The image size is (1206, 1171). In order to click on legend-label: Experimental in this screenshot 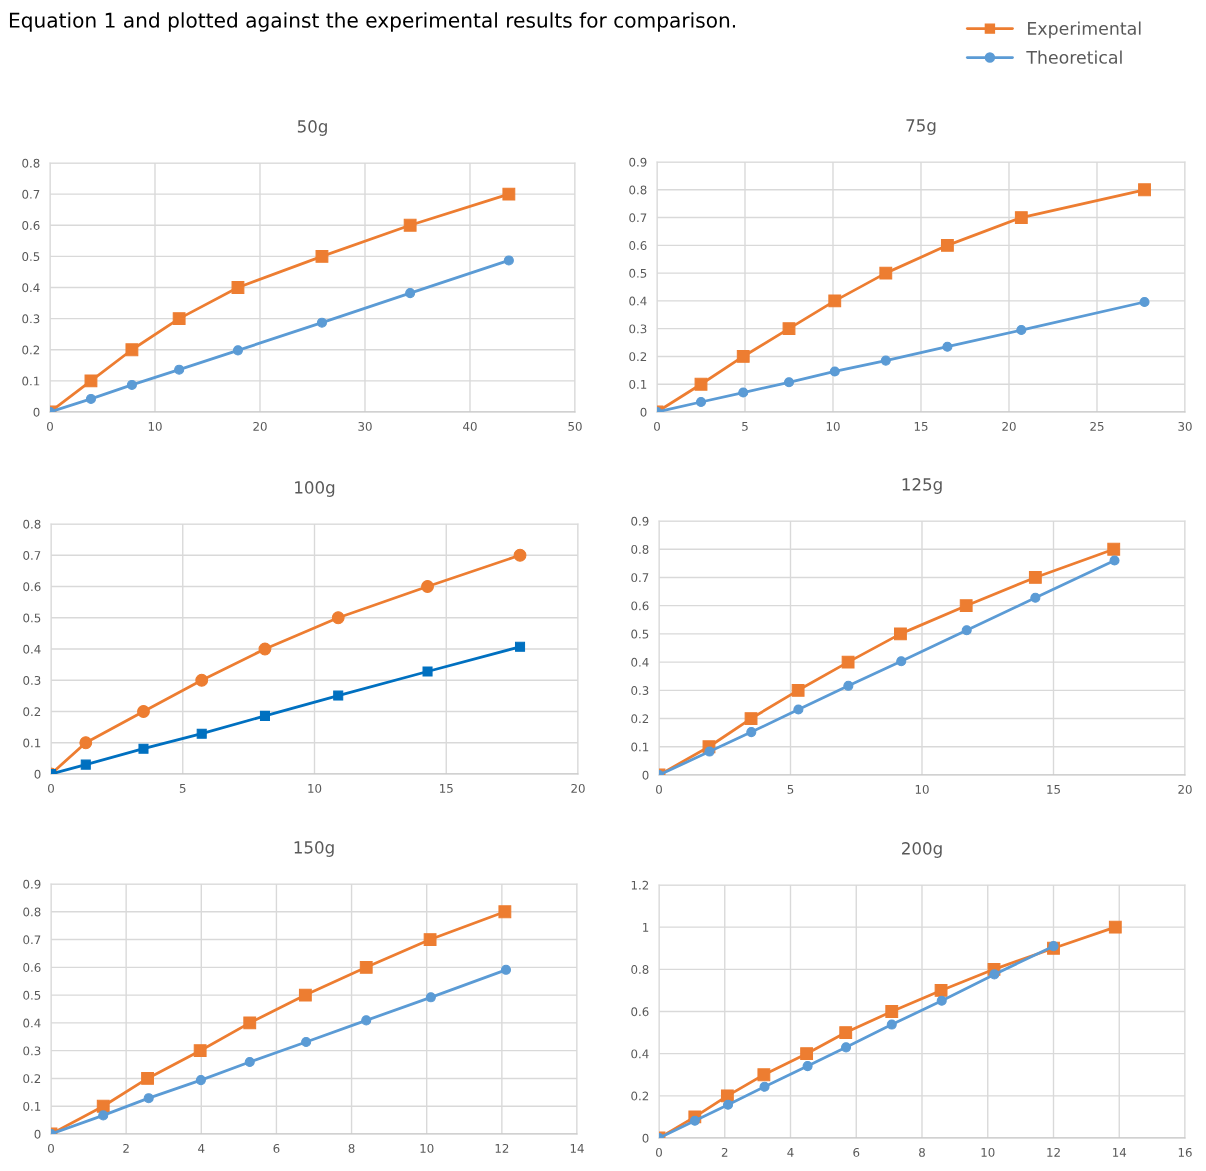, I will do `click(1084, 30)`.